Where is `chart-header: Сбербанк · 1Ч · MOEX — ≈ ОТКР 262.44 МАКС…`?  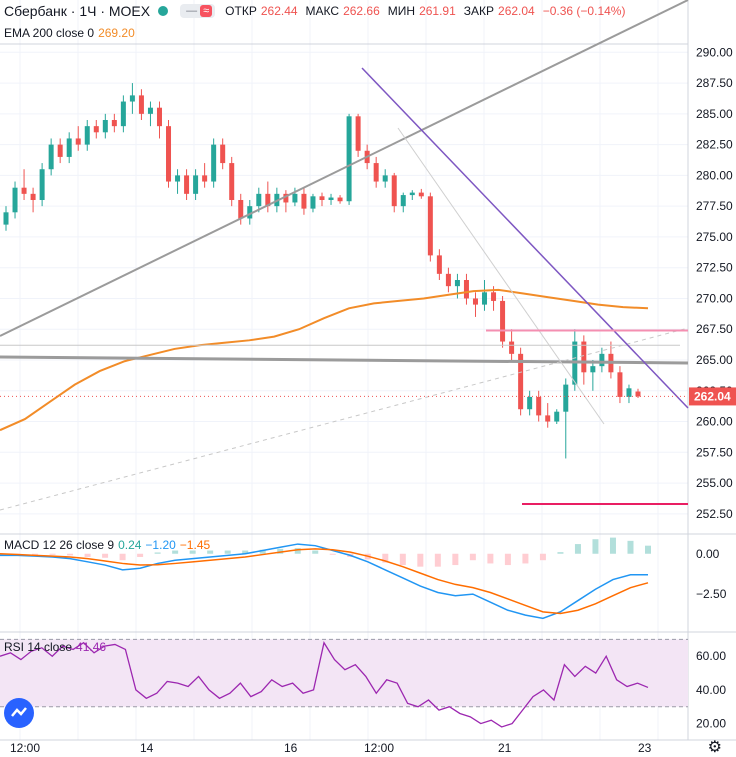 chart-header: Сбербанк · 1Ч · MOEX — ≈ ОТКР 262.44 МАКС… is located at coordinates (316, 11).